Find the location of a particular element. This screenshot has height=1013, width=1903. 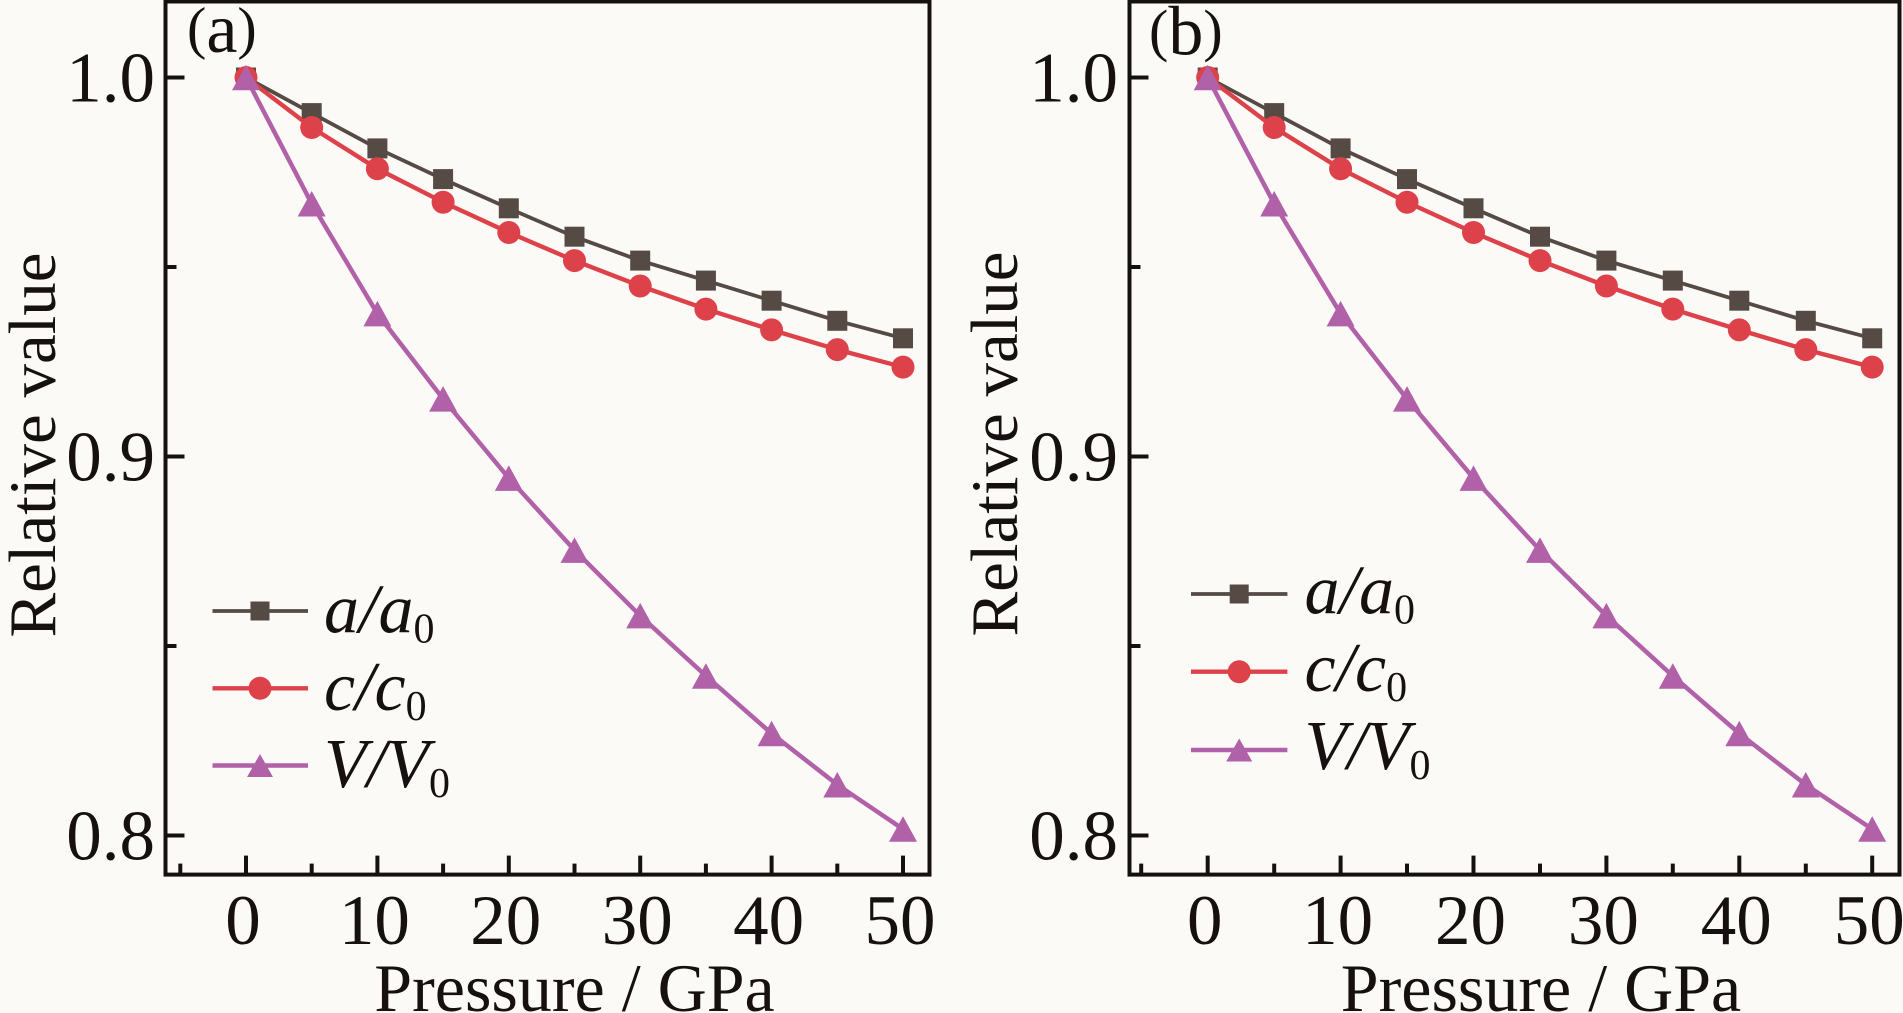

svg-text: (a) is located at coordinates (222, 34).